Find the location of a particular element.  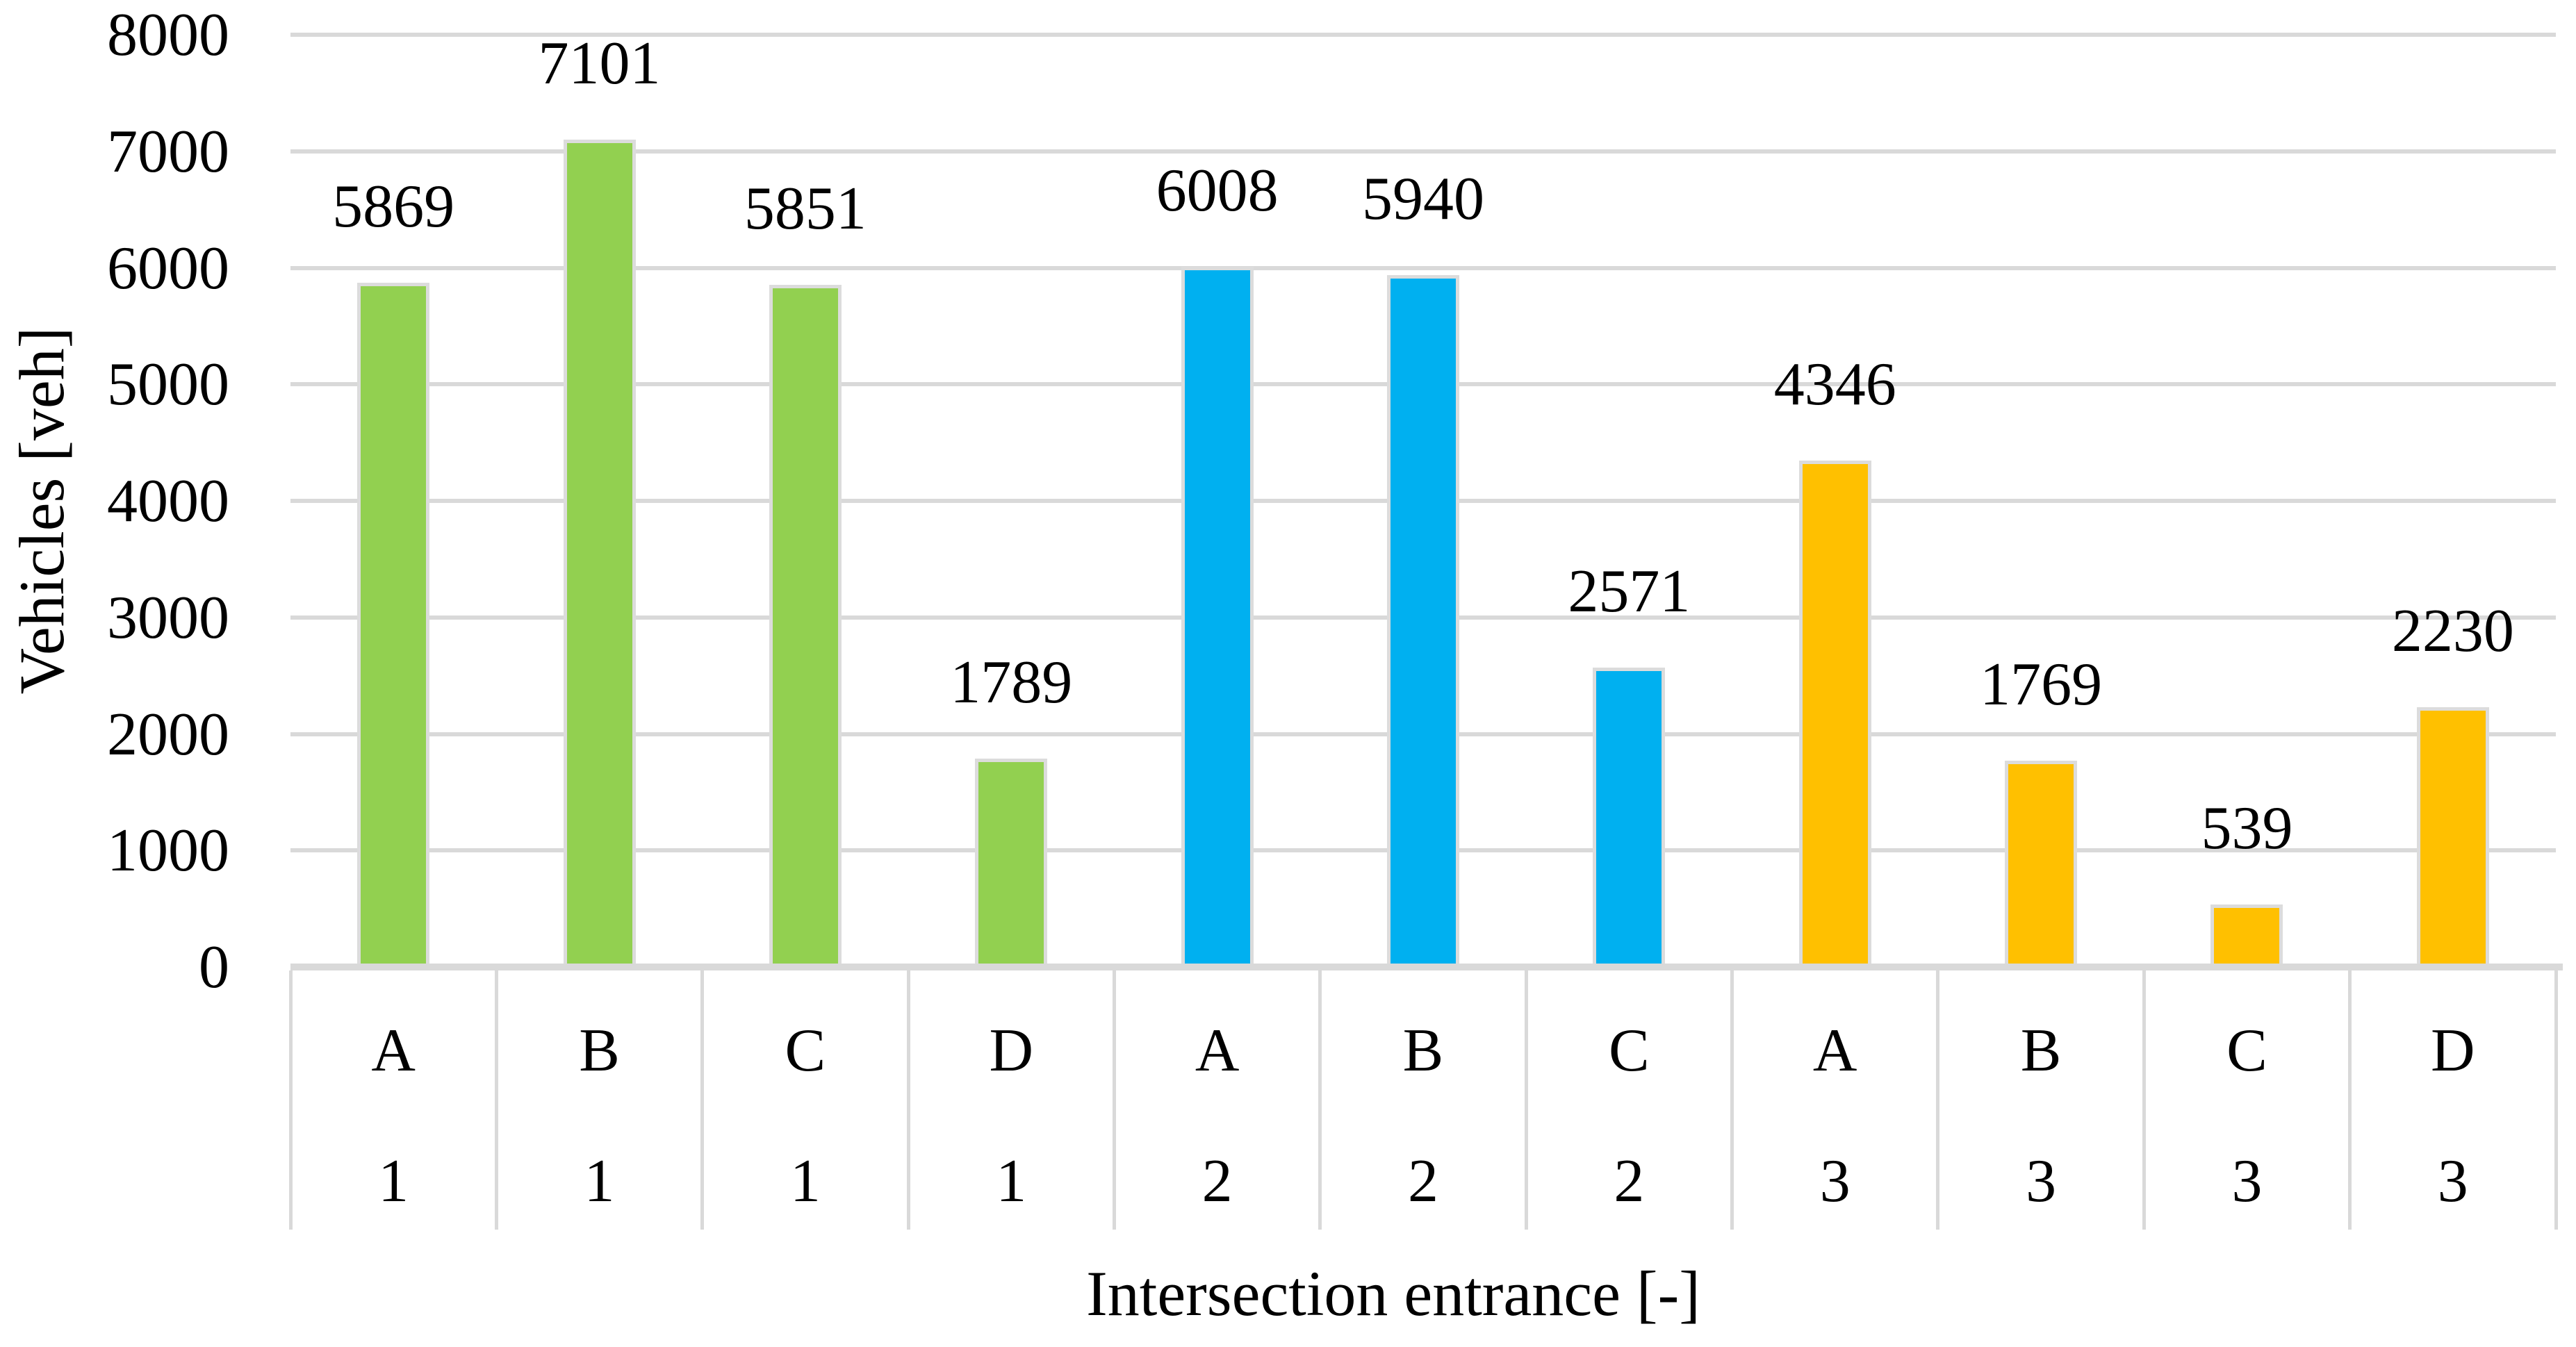

bar-data-label: 1789 is located at coordinates (1011, 682).